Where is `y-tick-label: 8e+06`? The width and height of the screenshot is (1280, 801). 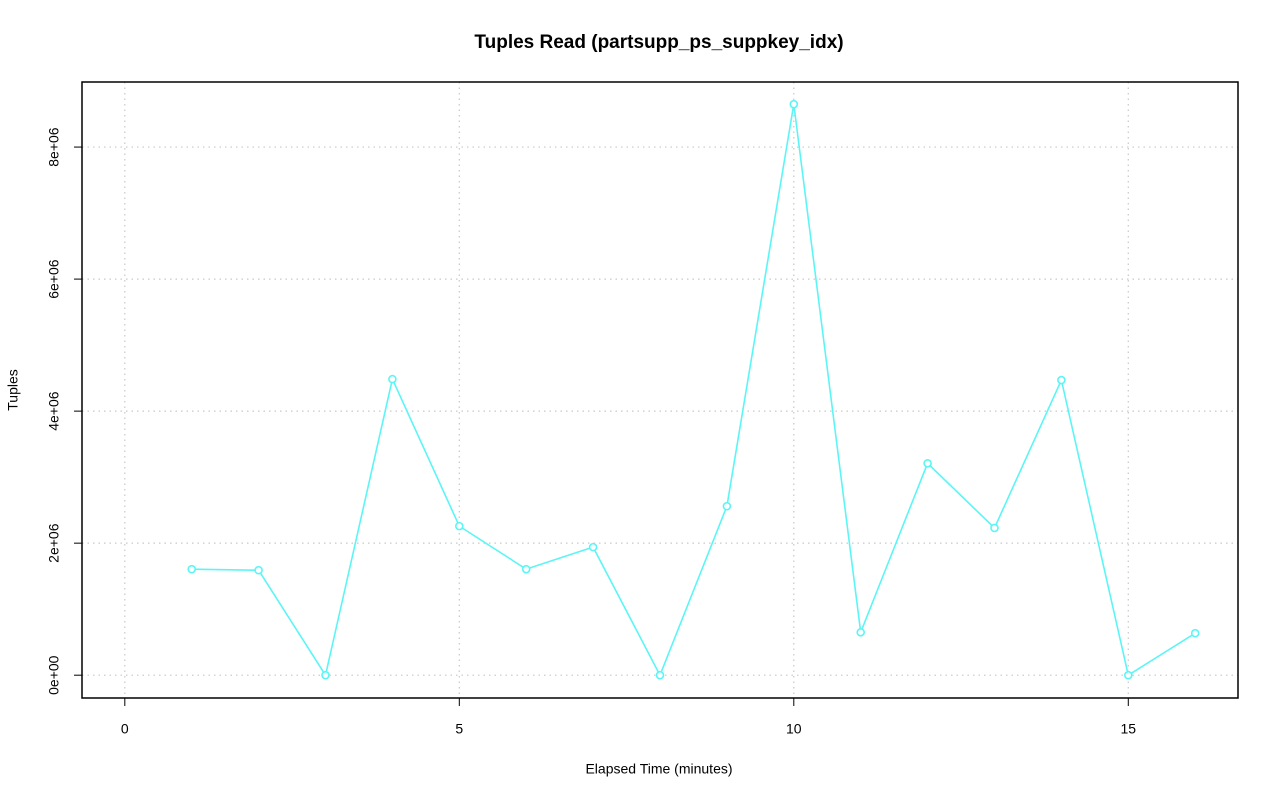 y-tick-label: 8e+06 is located at coordinates (54, 147).